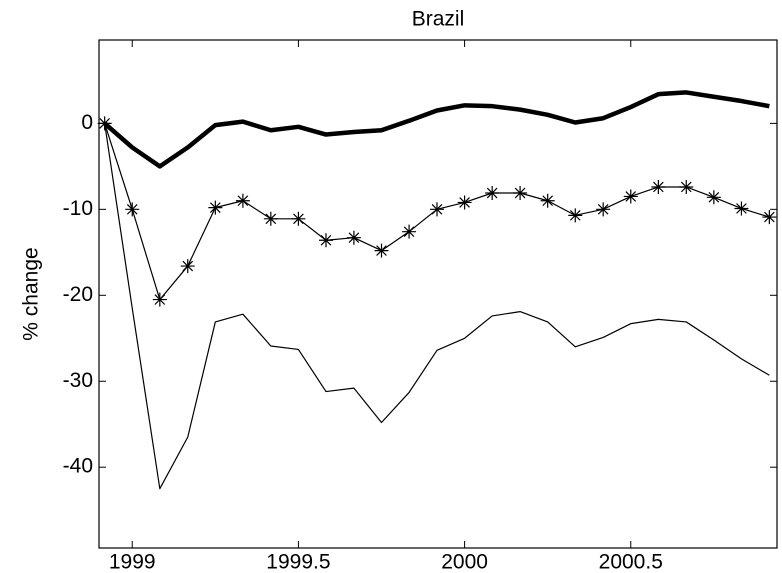  What do you see at coordinates (78, 466) in the screenshot?
I see `y-tick-label: -40` at bounding box center [78, 466].